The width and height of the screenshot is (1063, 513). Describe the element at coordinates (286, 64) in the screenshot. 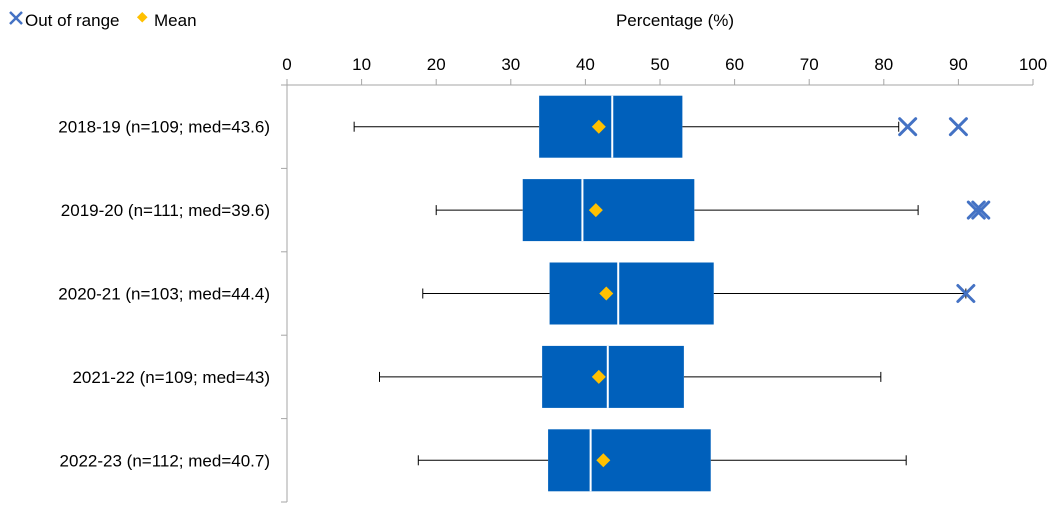

I see `x-tick-label: 0` at that location.